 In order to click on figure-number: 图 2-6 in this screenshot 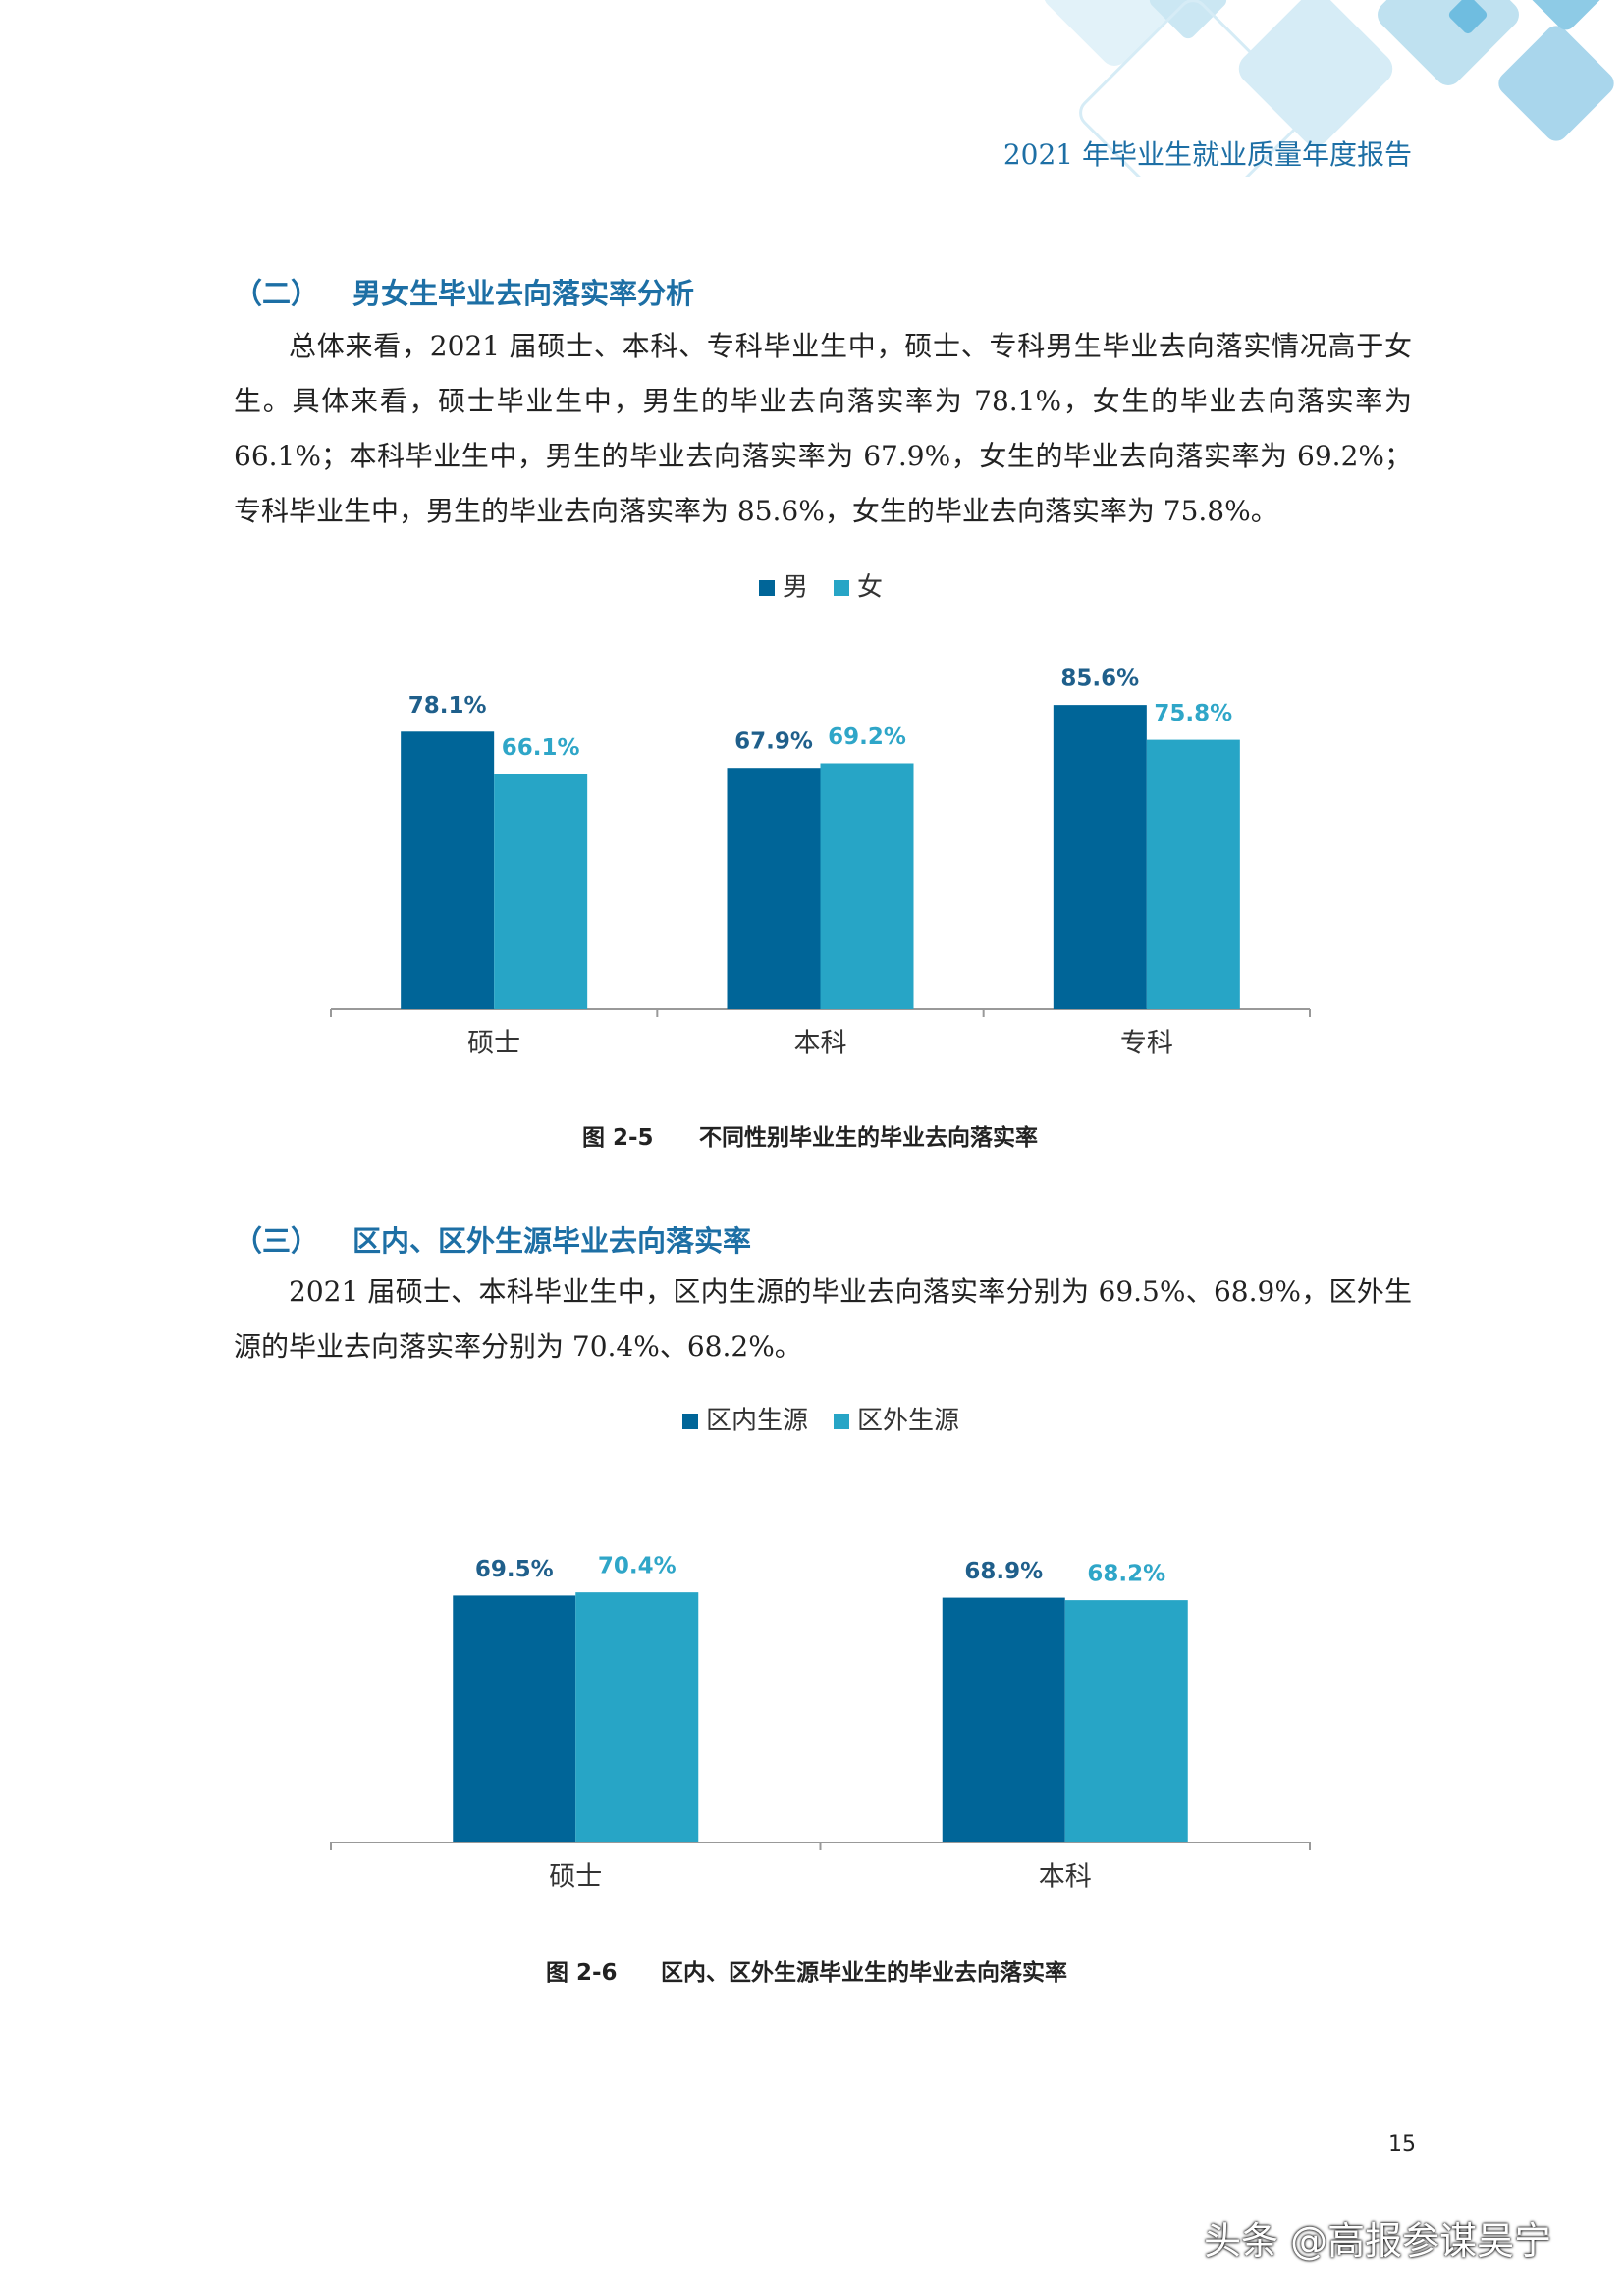, I will do `click(582, 1973)`.